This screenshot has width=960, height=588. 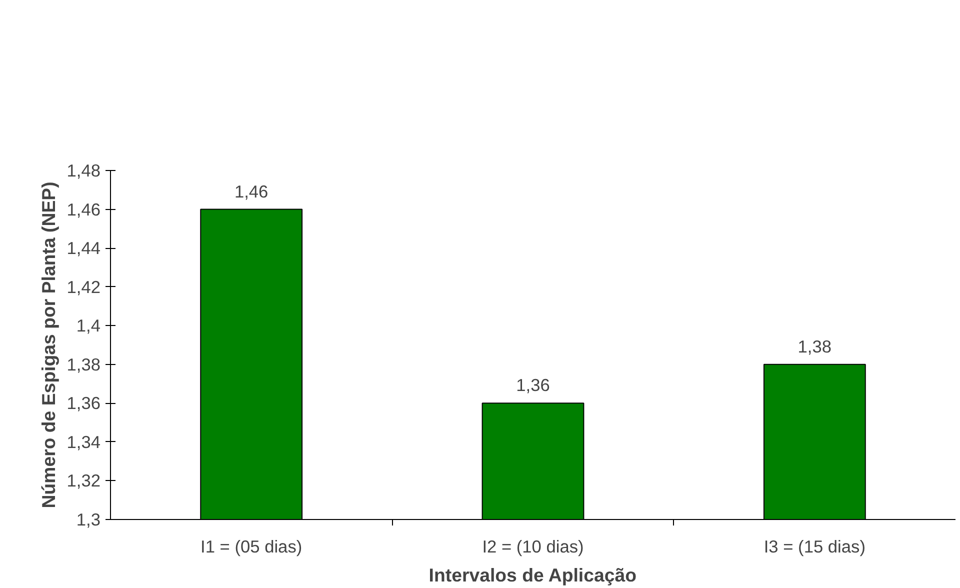 I want to click on y-tick-label: 1,42, so click(x=83, y=286).